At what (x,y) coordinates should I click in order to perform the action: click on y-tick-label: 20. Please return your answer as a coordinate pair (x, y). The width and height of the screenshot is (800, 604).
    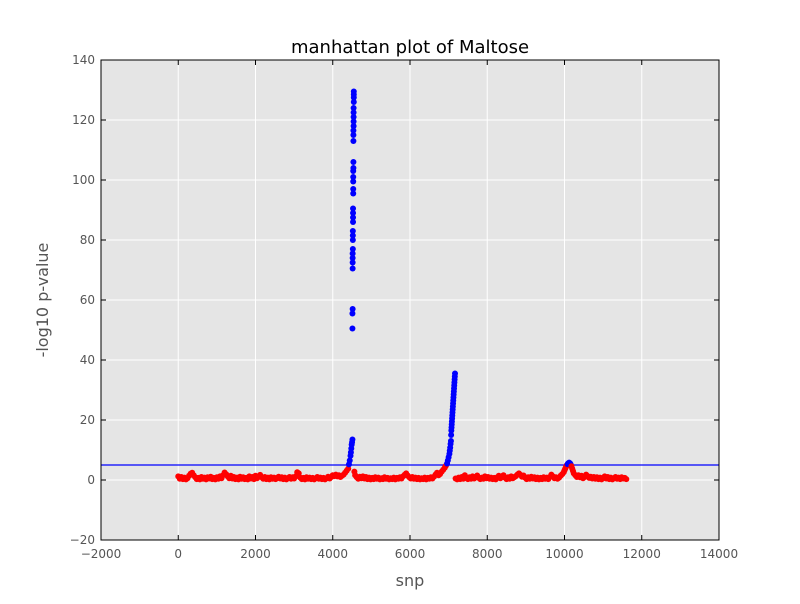
    Looking at the image, I should click on (87, 420).